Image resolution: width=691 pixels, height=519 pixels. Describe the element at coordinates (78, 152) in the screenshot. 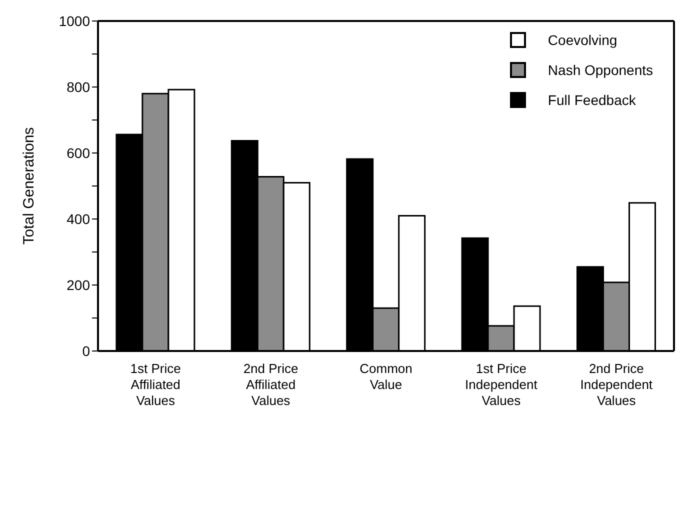

I see `y-tick-label: 600` at that location.